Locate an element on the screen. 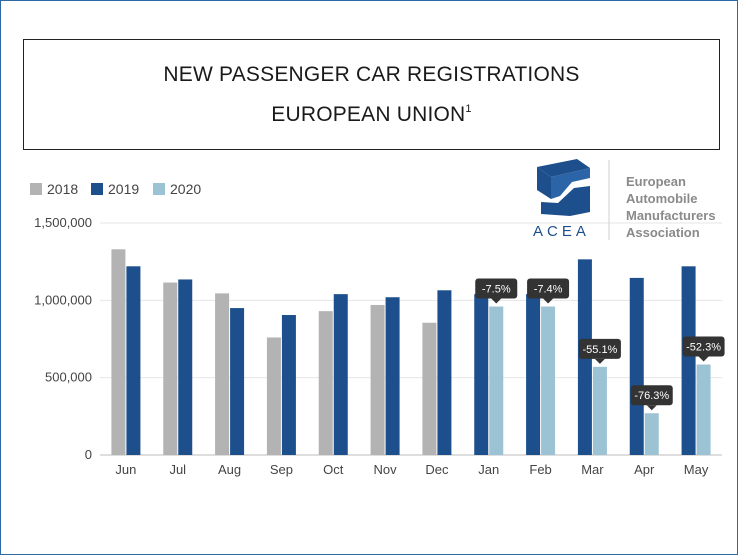 The image size is (738, 555). x-tick-label: Nov is located at coordinates (386, 469).